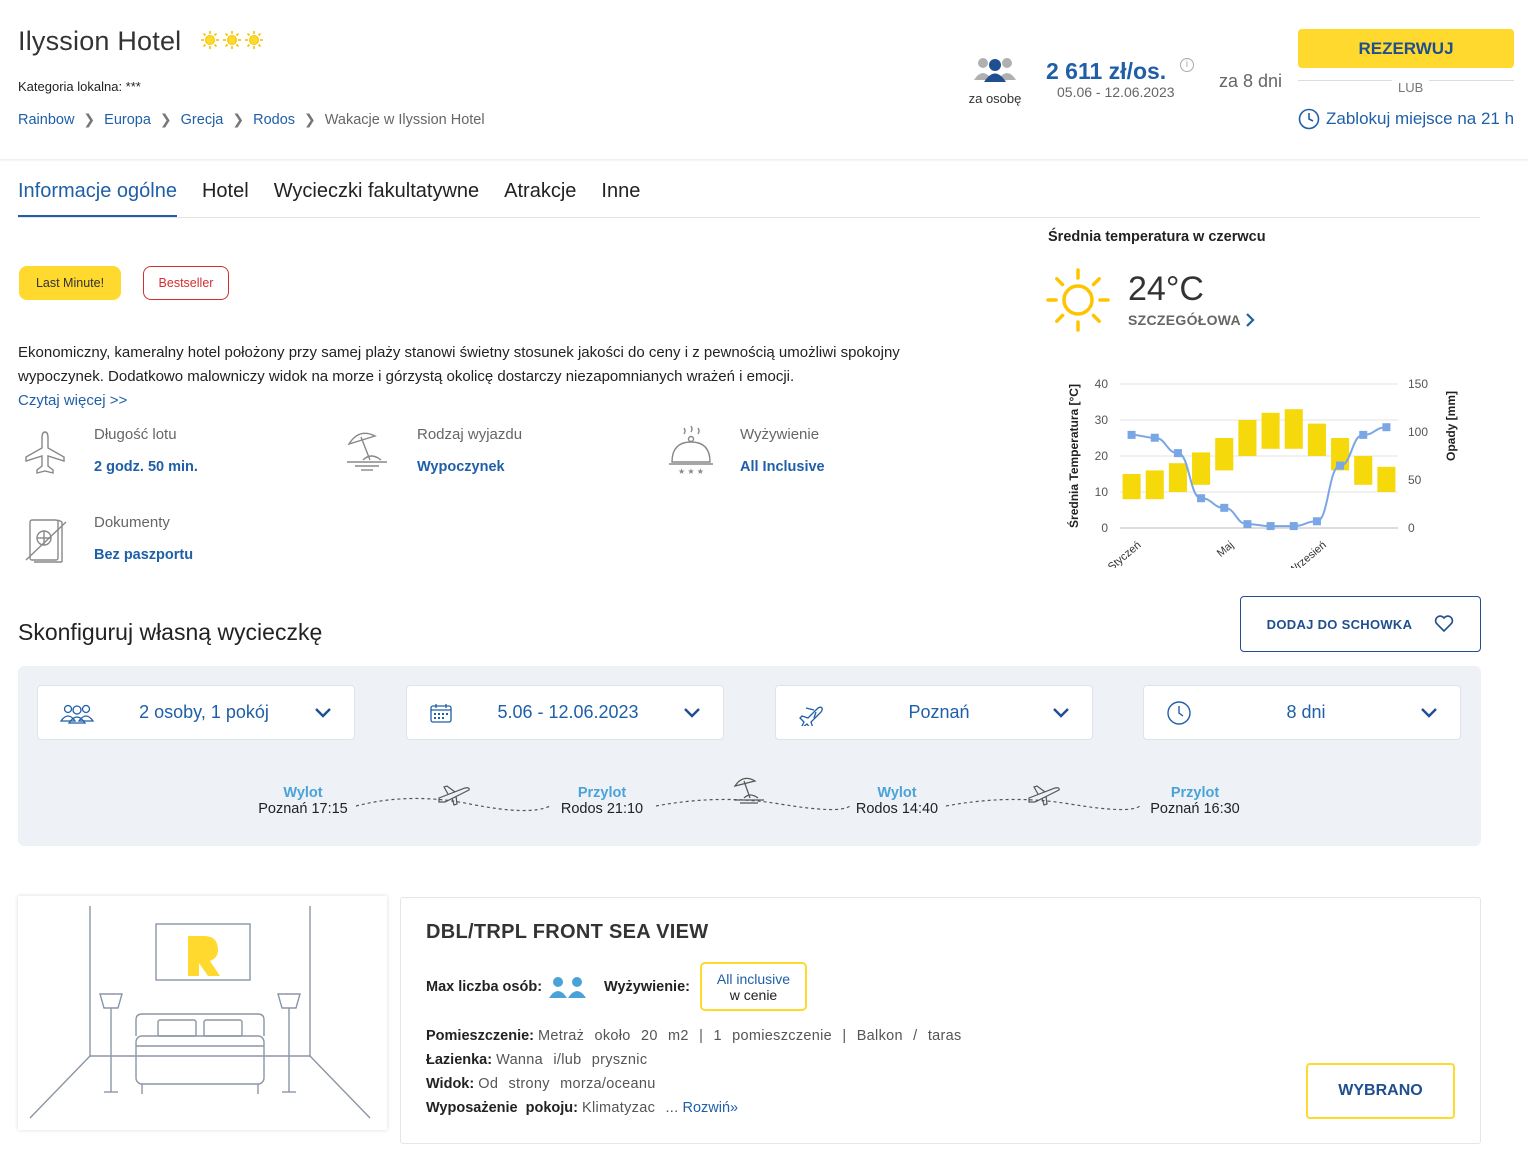 The width and height of the screenshot is (1528, 1172). I want to click on lock-place-link: Zablokuj miejsce na 21 h, so click(1406, 119).